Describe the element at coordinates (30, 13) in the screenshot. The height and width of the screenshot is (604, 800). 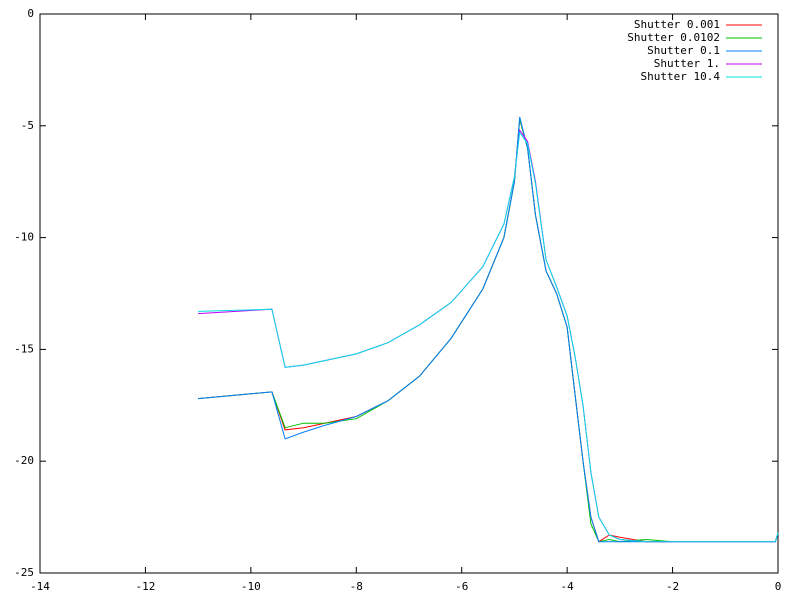
I see `y-tick-label: 0` at that location.